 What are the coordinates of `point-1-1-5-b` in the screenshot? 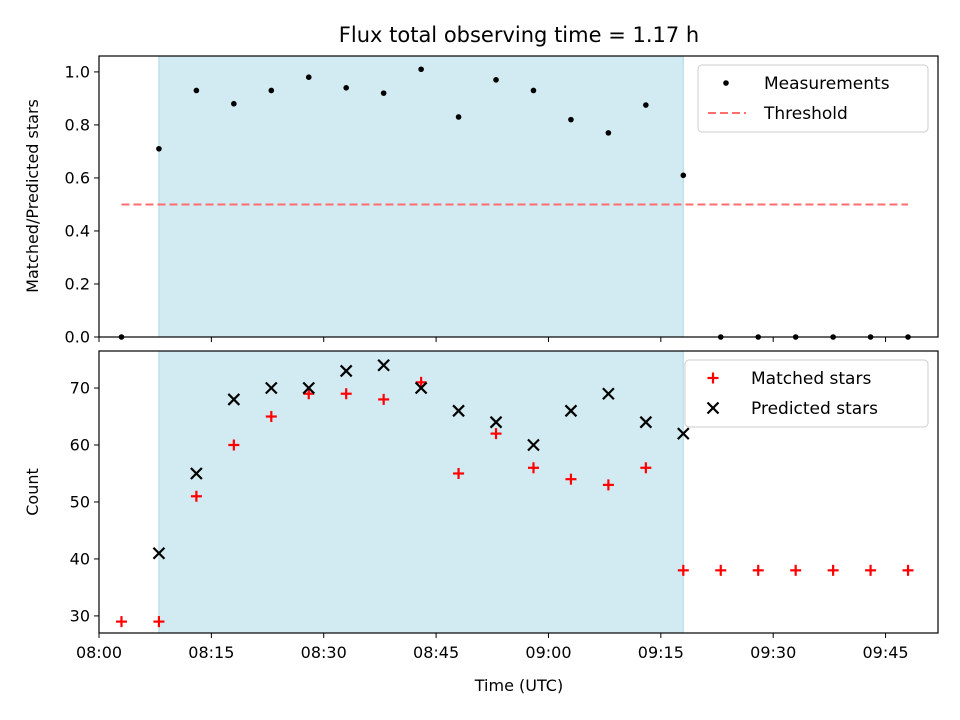 It's located at (346, 371).